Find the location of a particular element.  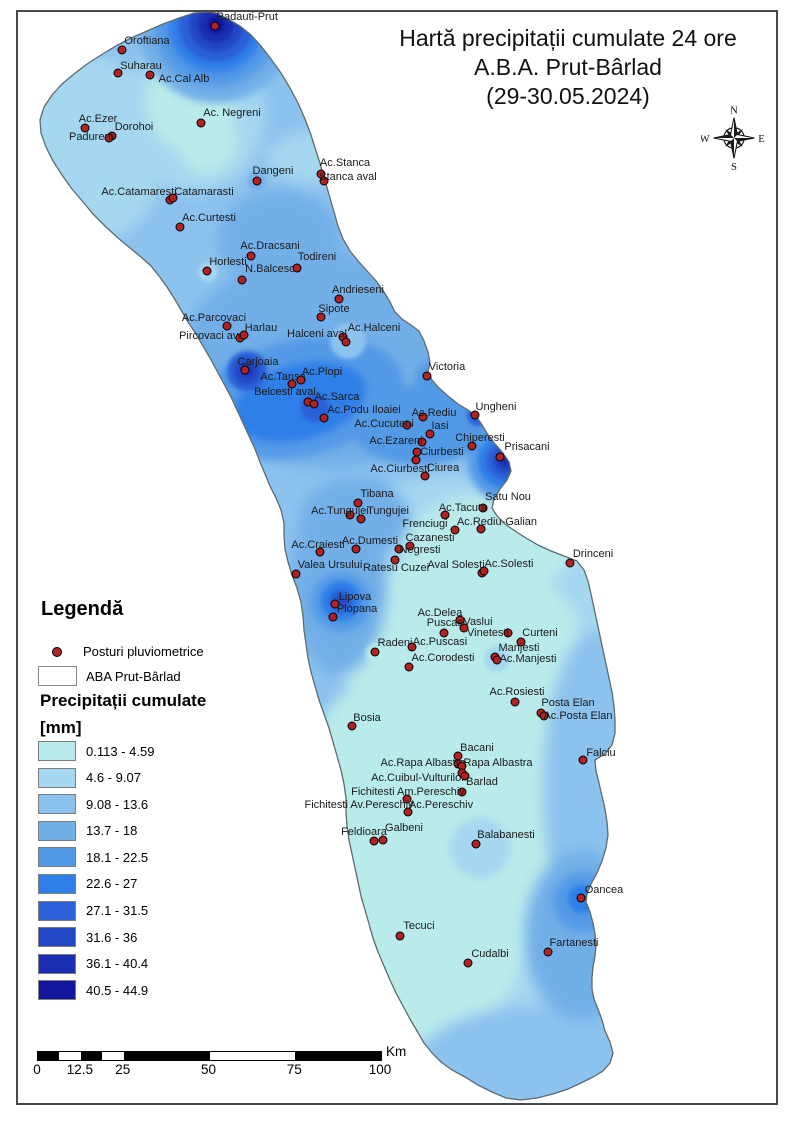

station-label: Ac.Delea is located at coordinates (440, 613).